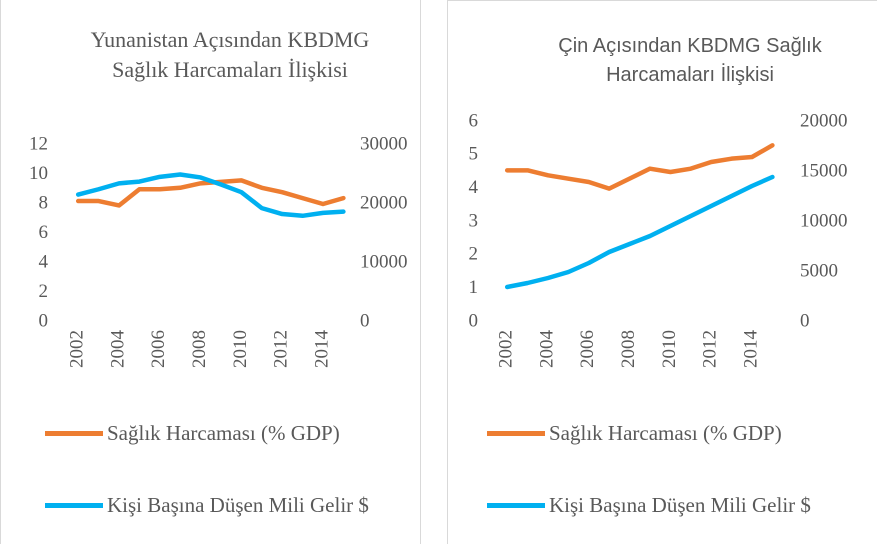 Image resolution: width=877 pixels, height=544 pixels. I want to click on y-tick-label: 12, so click(38, 143).